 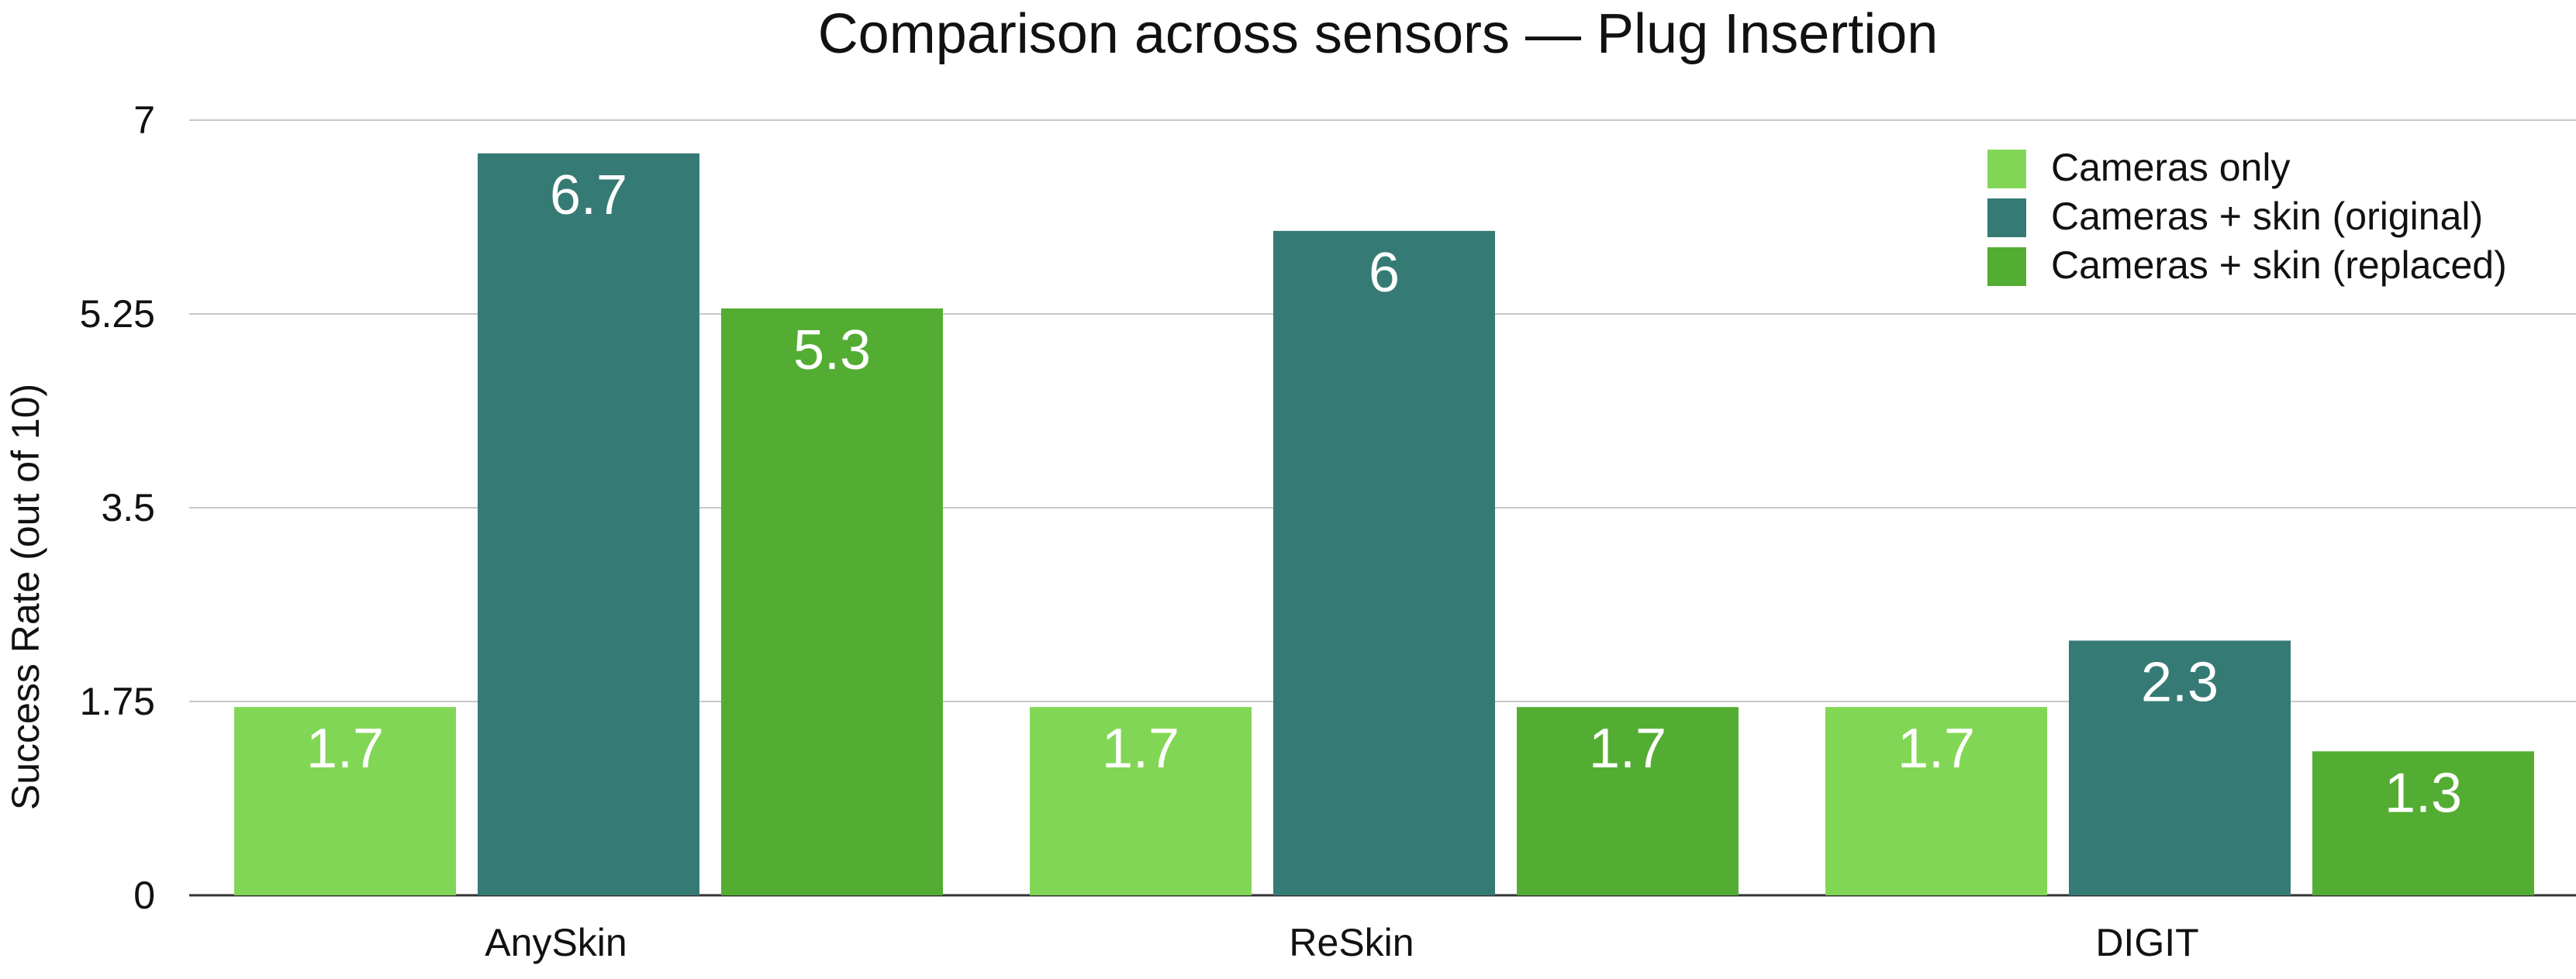 What do you see at coordinates (556, 942) in the screenshot?
I see `x-tick-label: AnySkin` at bounding box center [556, 942].